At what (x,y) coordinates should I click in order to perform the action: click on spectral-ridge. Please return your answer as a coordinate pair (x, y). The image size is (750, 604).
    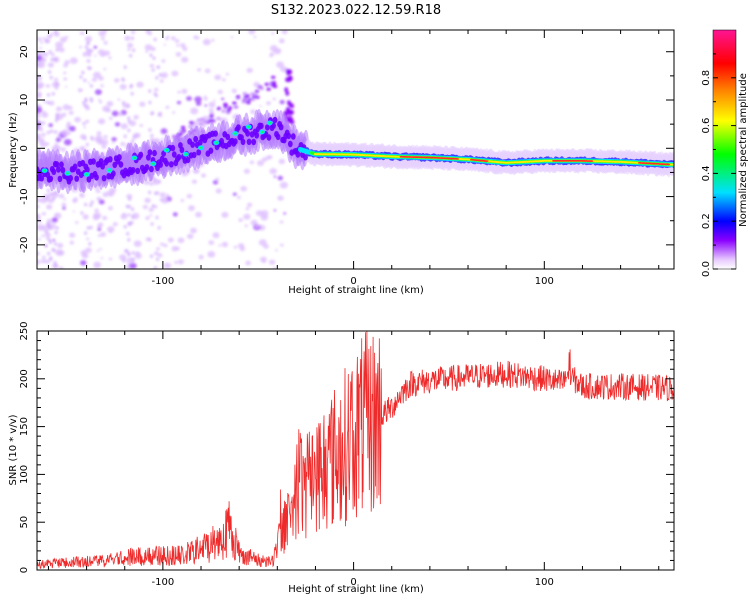
    Looking at the image, I should click on (355, 151).